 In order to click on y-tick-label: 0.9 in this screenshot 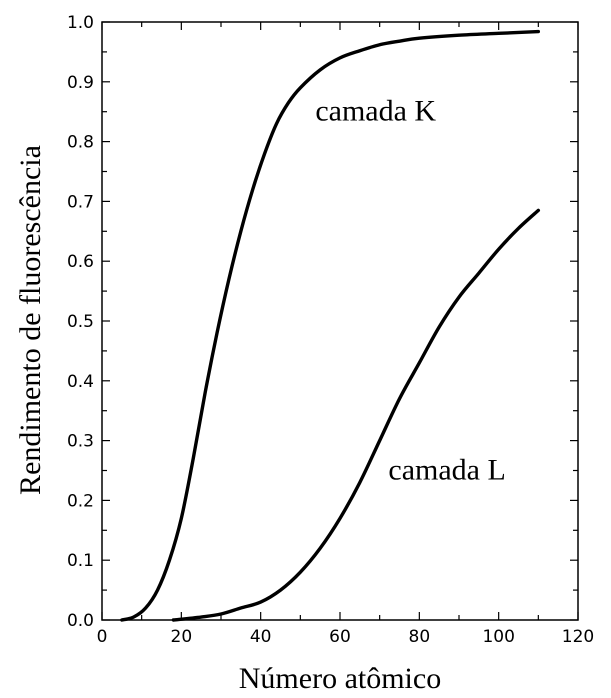, I will do `click(80, 83)`.